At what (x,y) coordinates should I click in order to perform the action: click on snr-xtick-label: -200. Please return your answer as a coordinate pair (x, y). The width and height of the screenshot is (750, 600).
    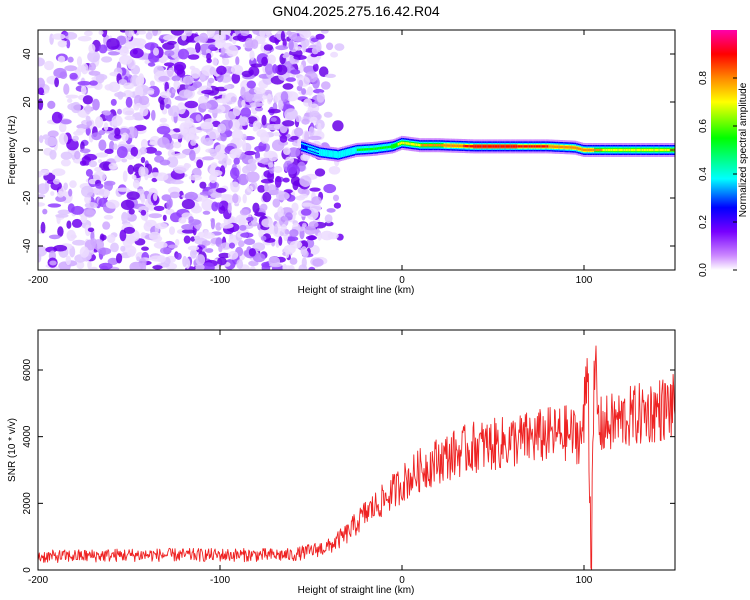
    Looking at the image, I should click on (38, 580).